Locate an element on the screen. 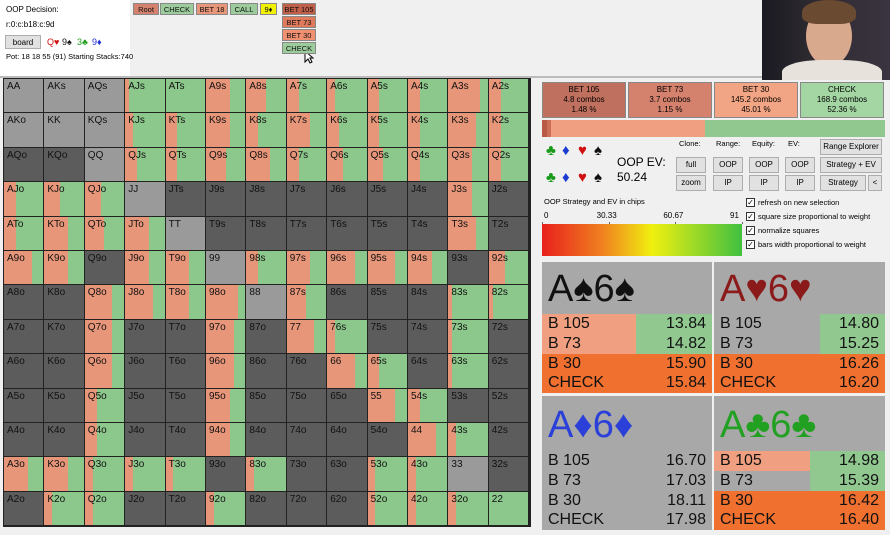 The width and height of the screenshot is (890, 535). hand-cell: A7s is located at coordinates (307, 96).